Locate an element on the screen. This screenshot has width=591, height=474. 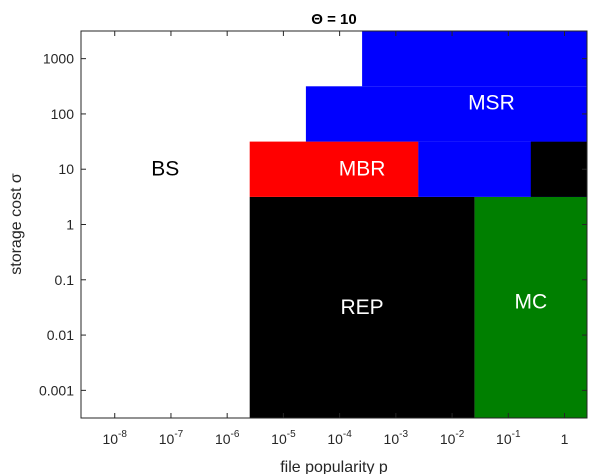
region-label-mc: MC is located at coordinates (530, 301).